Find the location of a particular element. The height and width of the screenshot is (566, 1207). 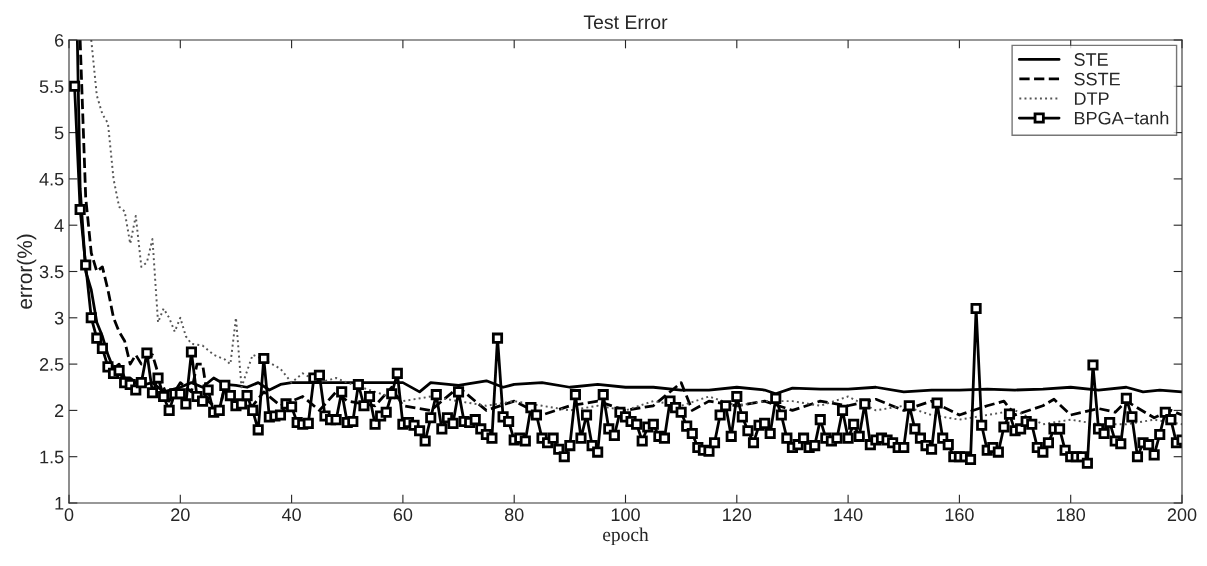

x-tick-label: 60 is located at coordinates (403, 515).